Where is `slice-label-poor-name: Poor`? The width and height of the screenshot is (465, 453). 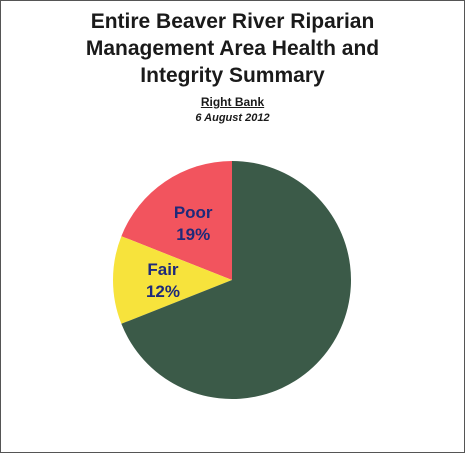 slice-label-poor-name: Poor is located at coordinates (193, 212).